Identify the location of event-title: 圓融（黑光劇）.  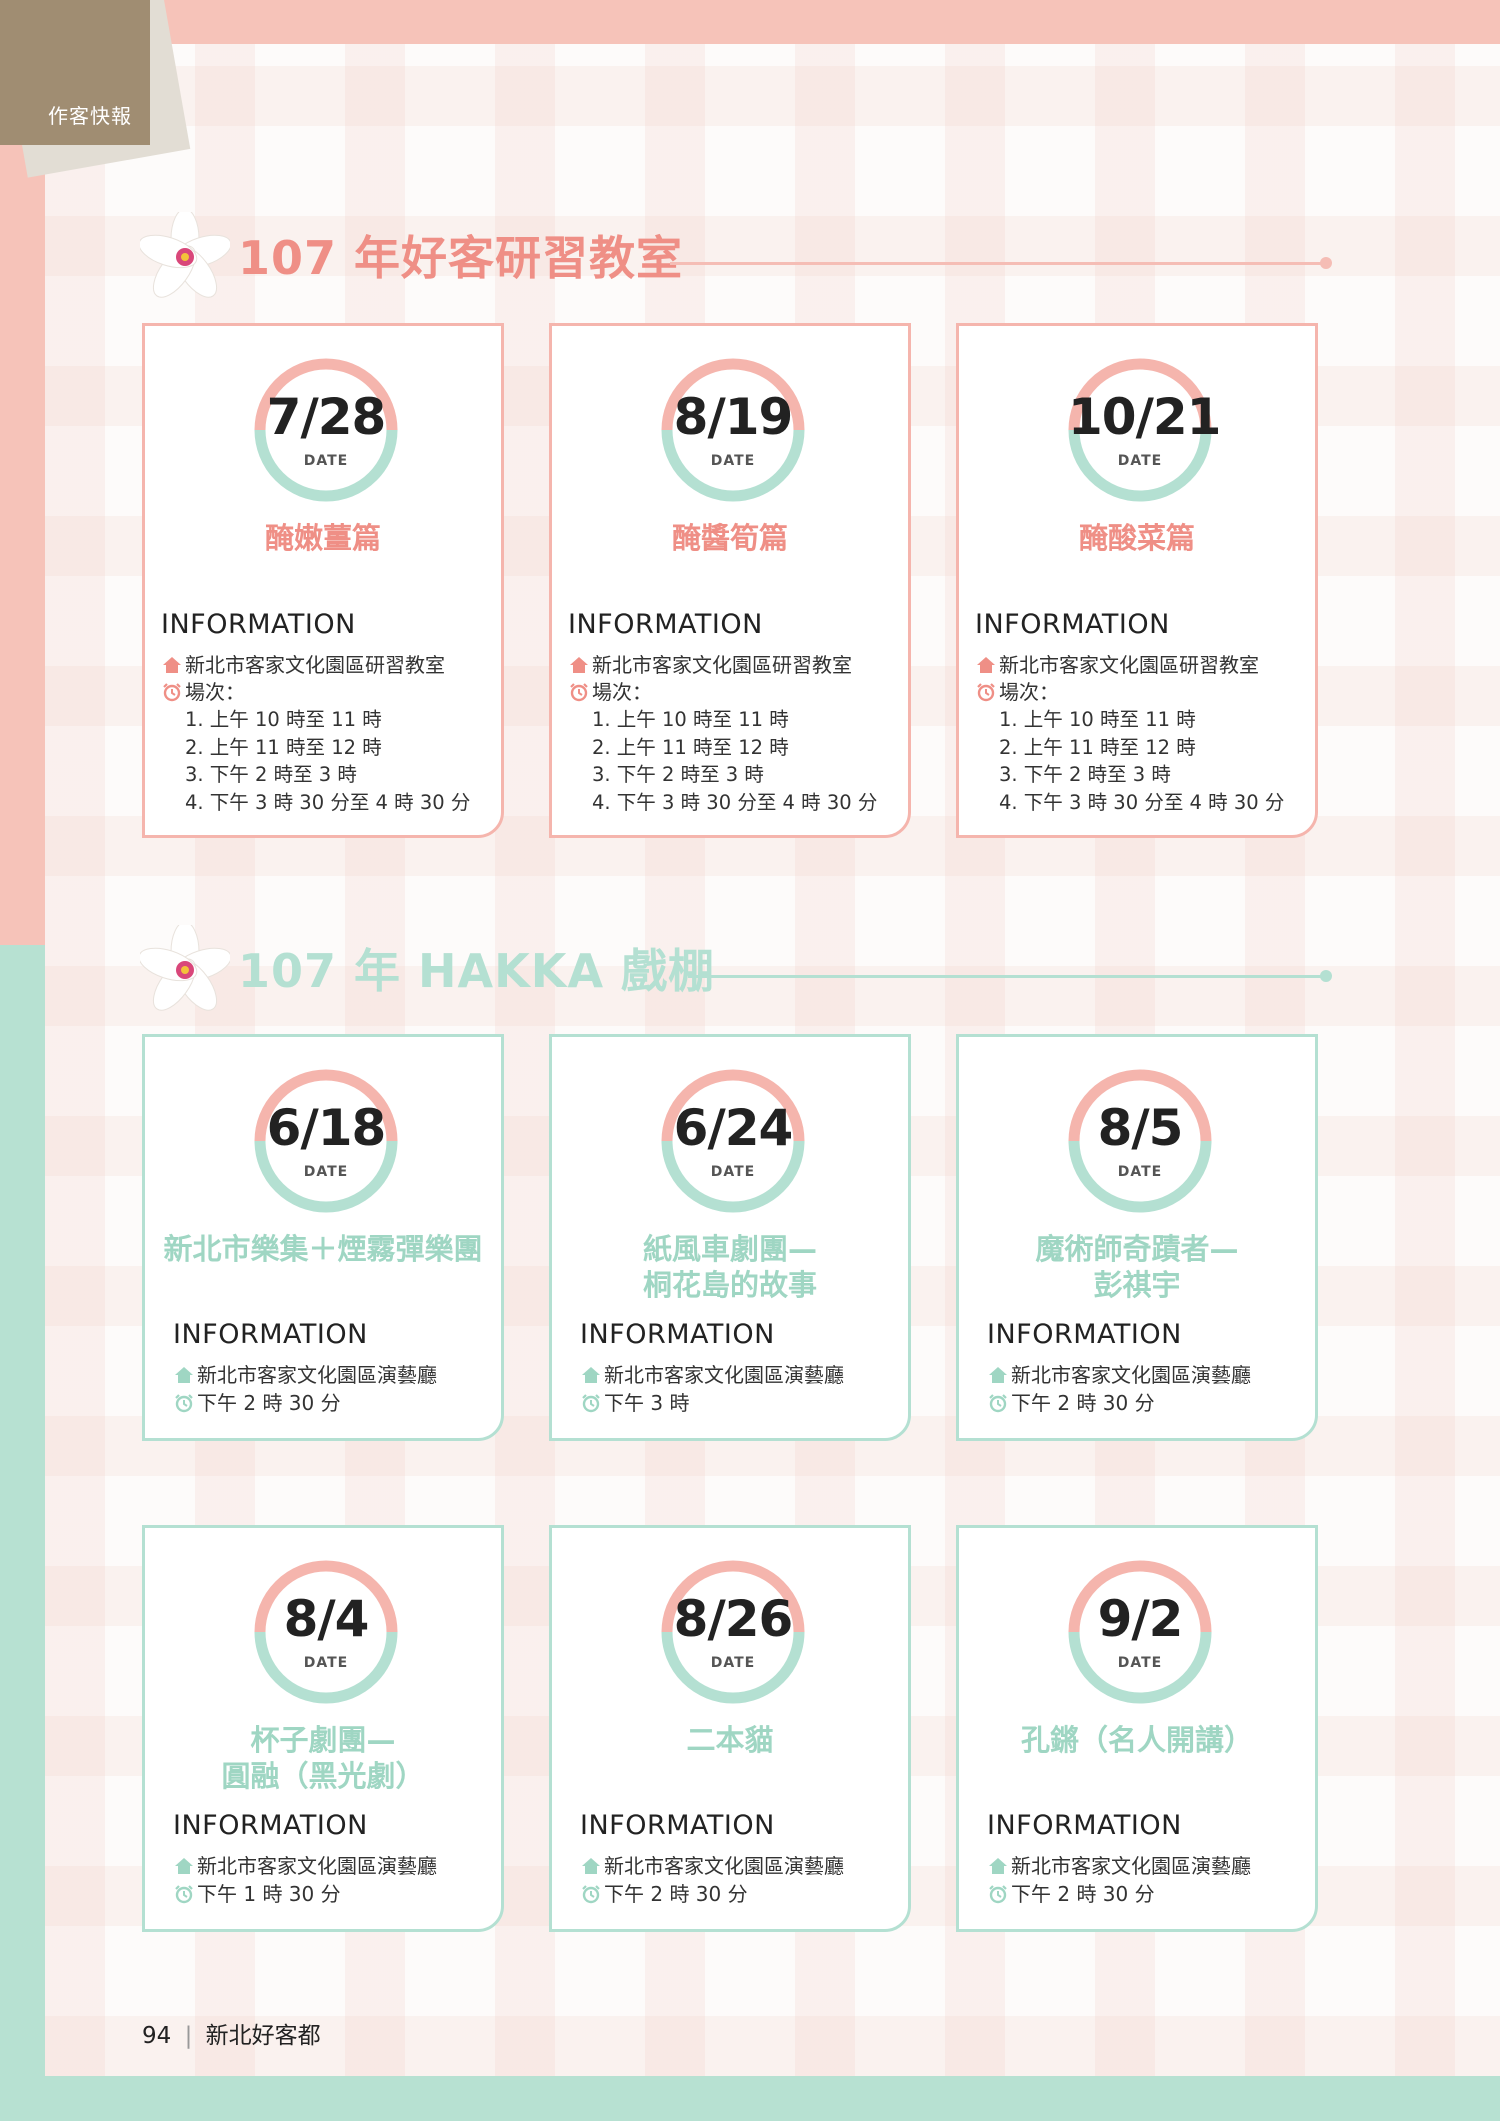
(323, 1776).